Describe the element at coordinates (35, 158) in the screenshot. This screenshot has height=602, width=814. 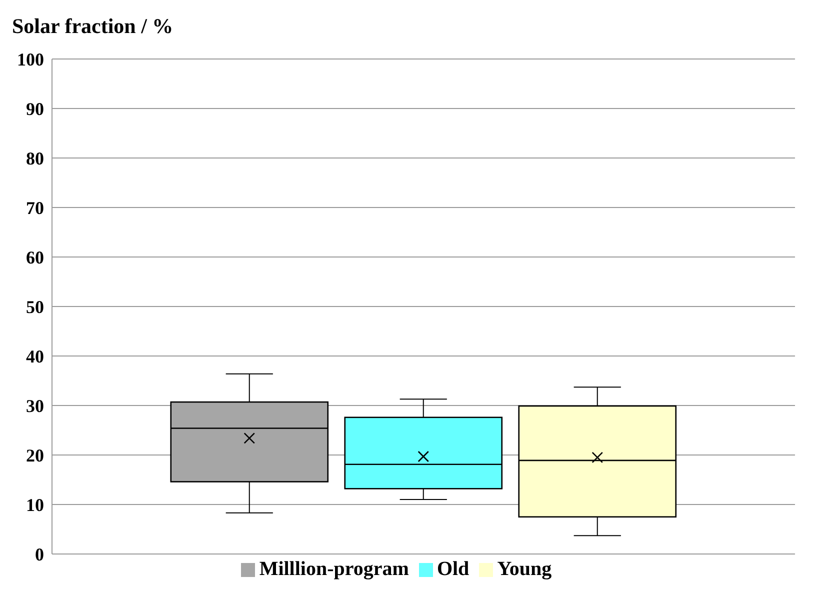
I see `y-tick-label: 80` at that location.